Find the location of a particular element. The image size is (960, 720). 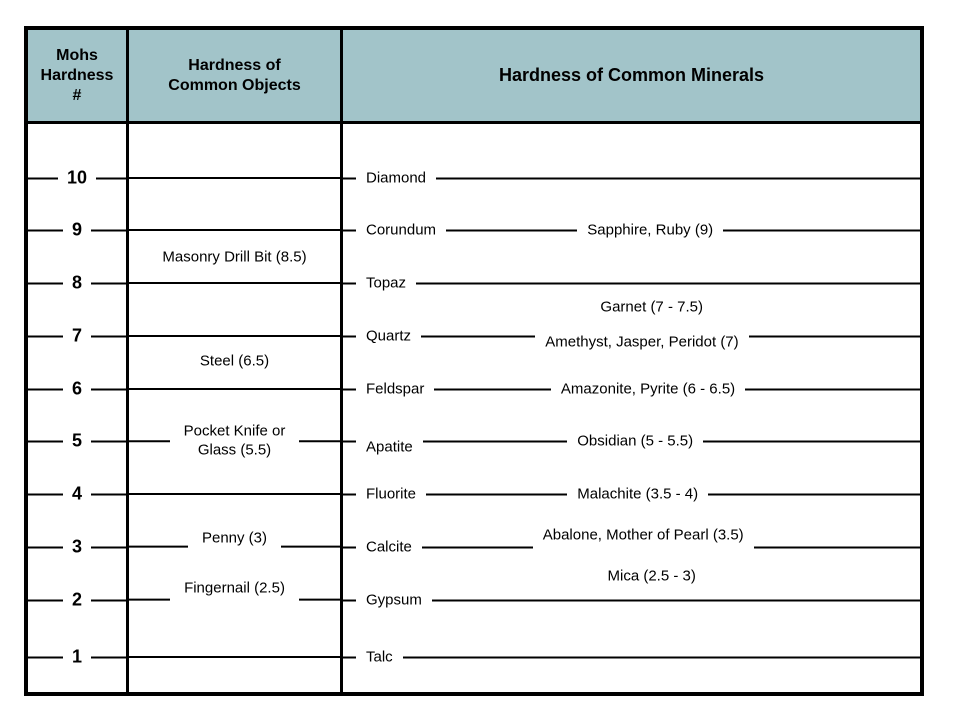

hardness-number: 6 is located at coordinates (77, 388).